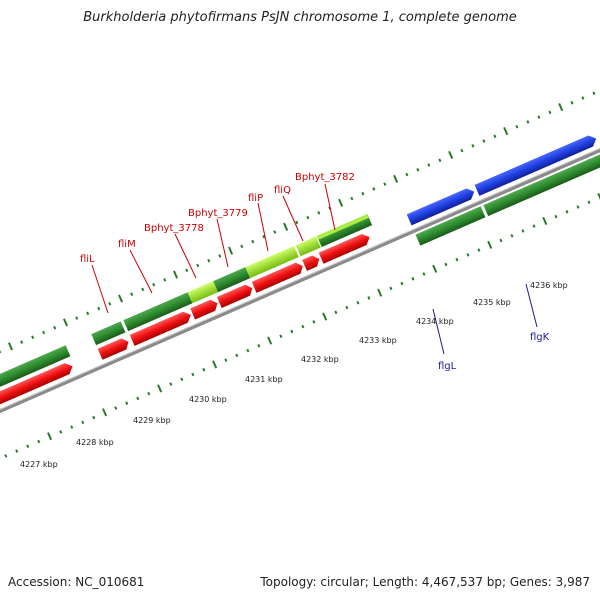 This screenshot has height=600, width=600. Describe the element at coordinates (95, 442) in the screenshot. I see `kbp-label: 4228 kbp` at that location.